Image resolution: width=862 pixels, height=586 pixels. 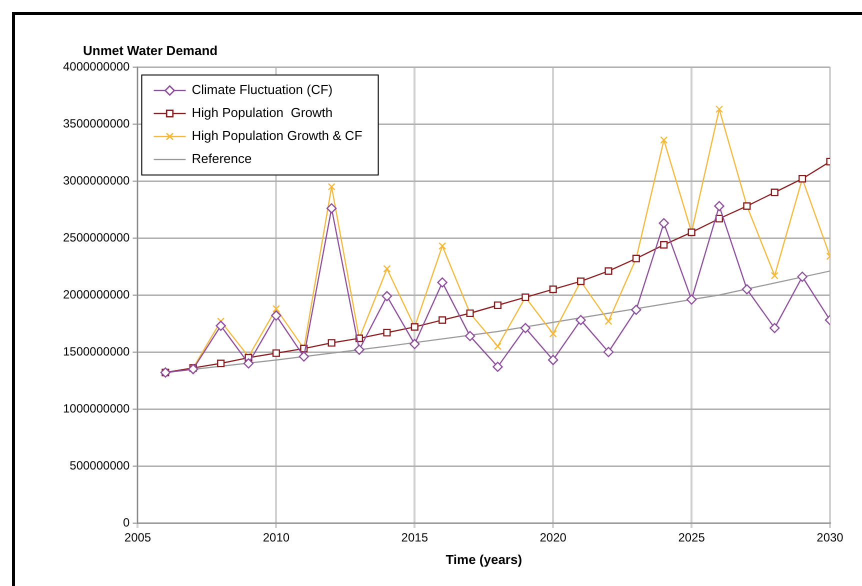 What do you see at coordinates (484, 559) in the screenshot?
I see `x-axis-title: Time (years)` at bounding box center [484, 559].